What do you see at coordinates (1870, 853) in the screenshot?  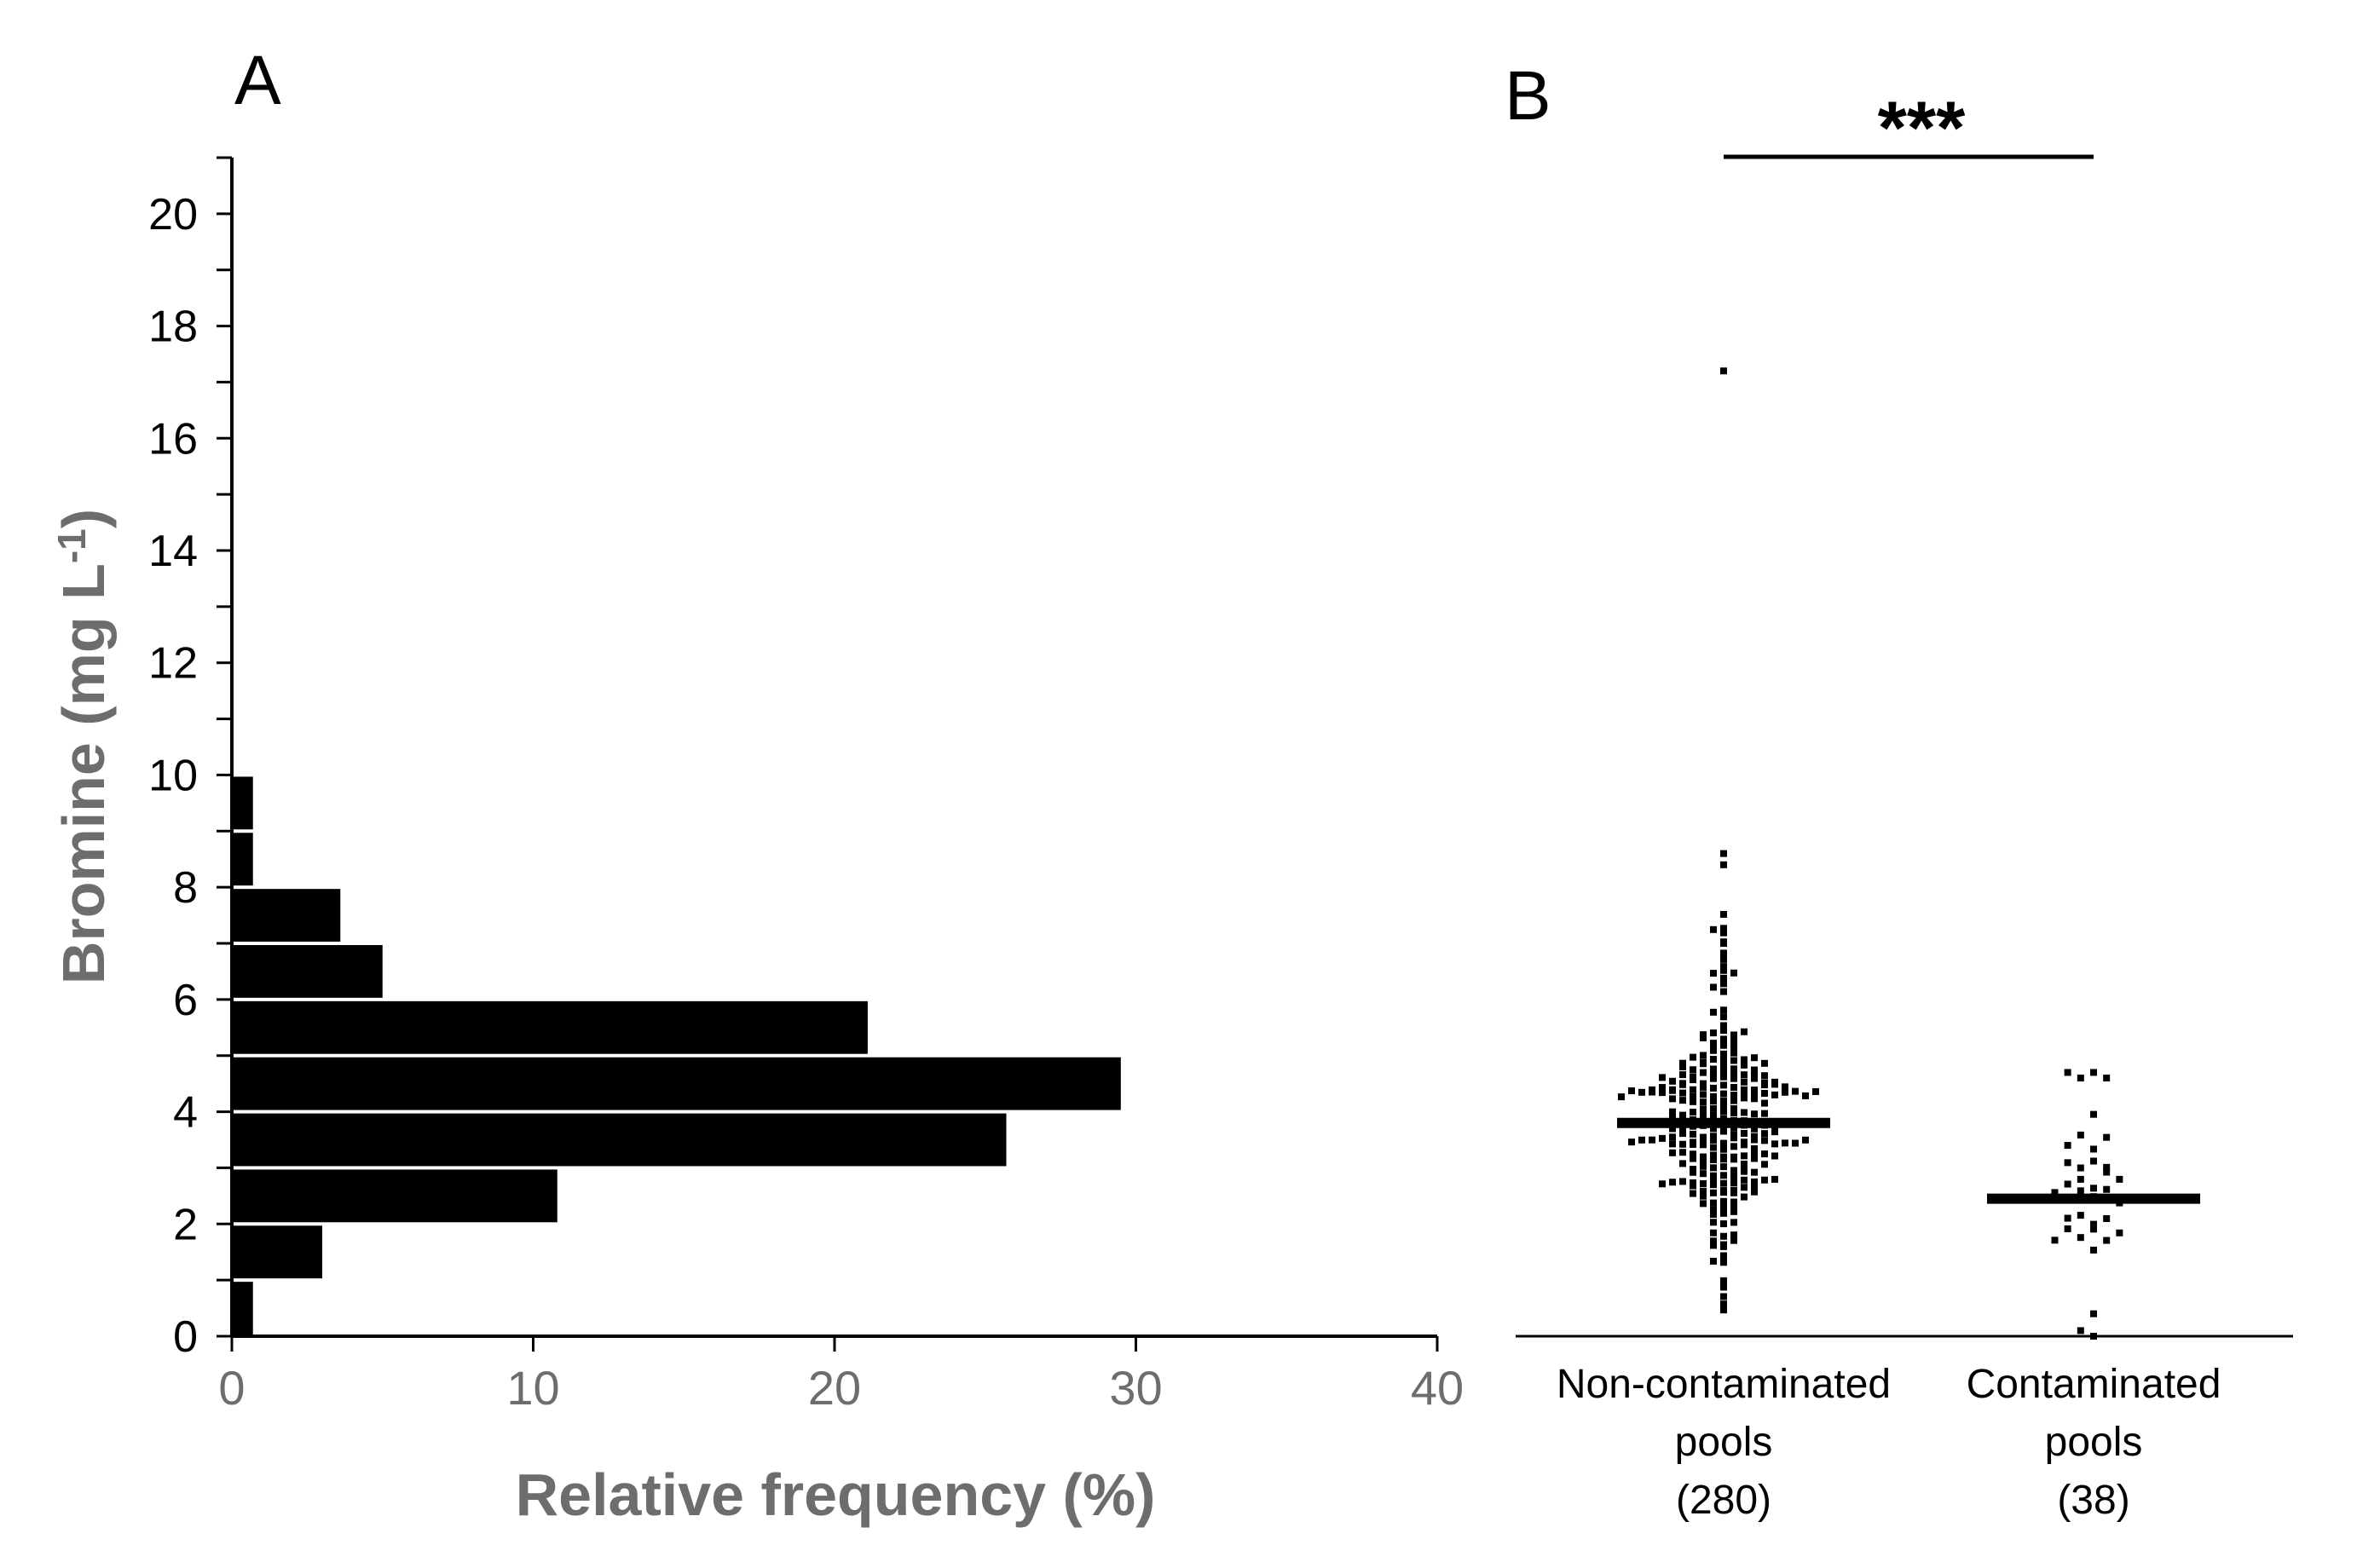 I see `scatter-points` at bounding box center [1870, 853].